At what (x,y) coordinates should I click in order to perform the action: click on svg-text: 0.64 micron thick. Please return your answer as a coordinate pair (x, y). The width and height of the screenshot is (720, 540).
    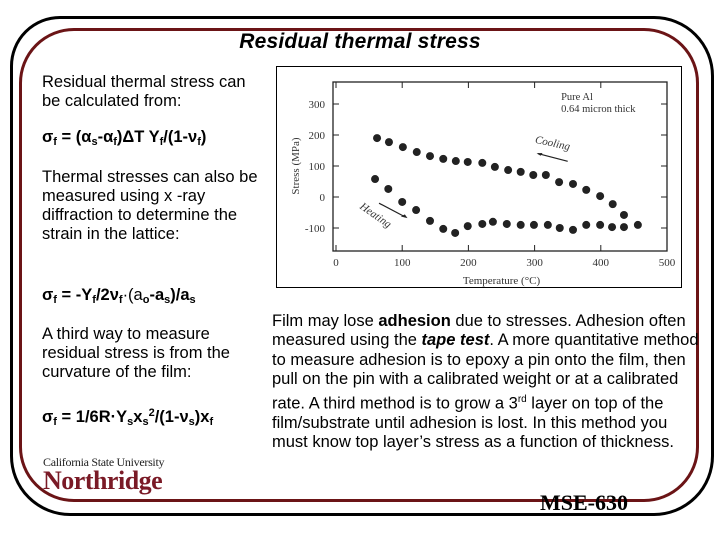
    Looking at the image, I should click on (598, 109).